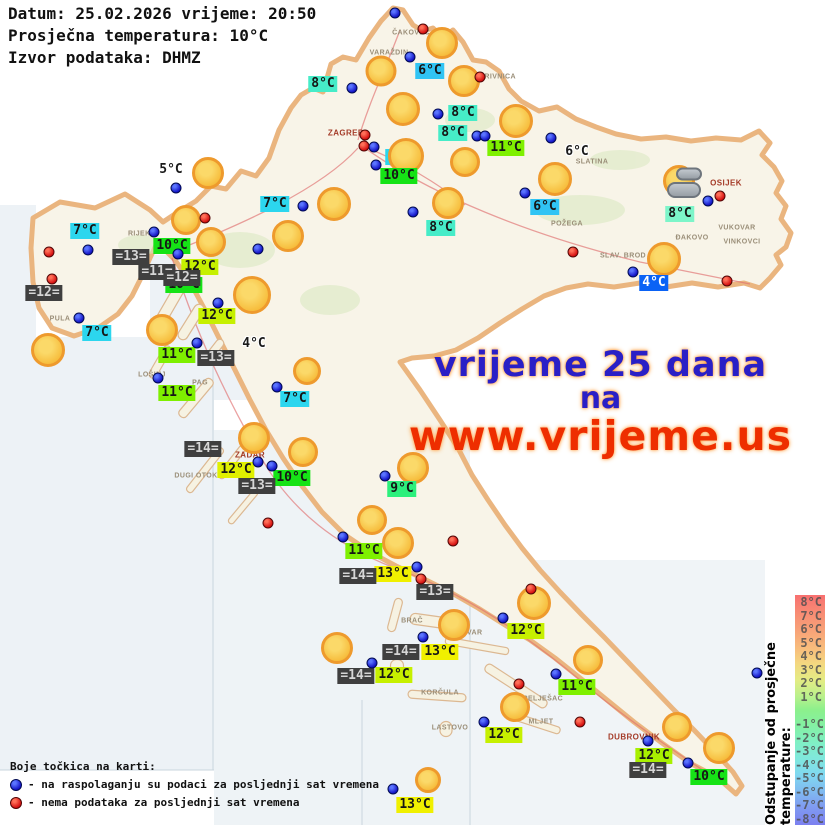 The height and width of the screenshot is (826, 825). I want to click on city-label: PELJEŠAC, so click(543, 699).